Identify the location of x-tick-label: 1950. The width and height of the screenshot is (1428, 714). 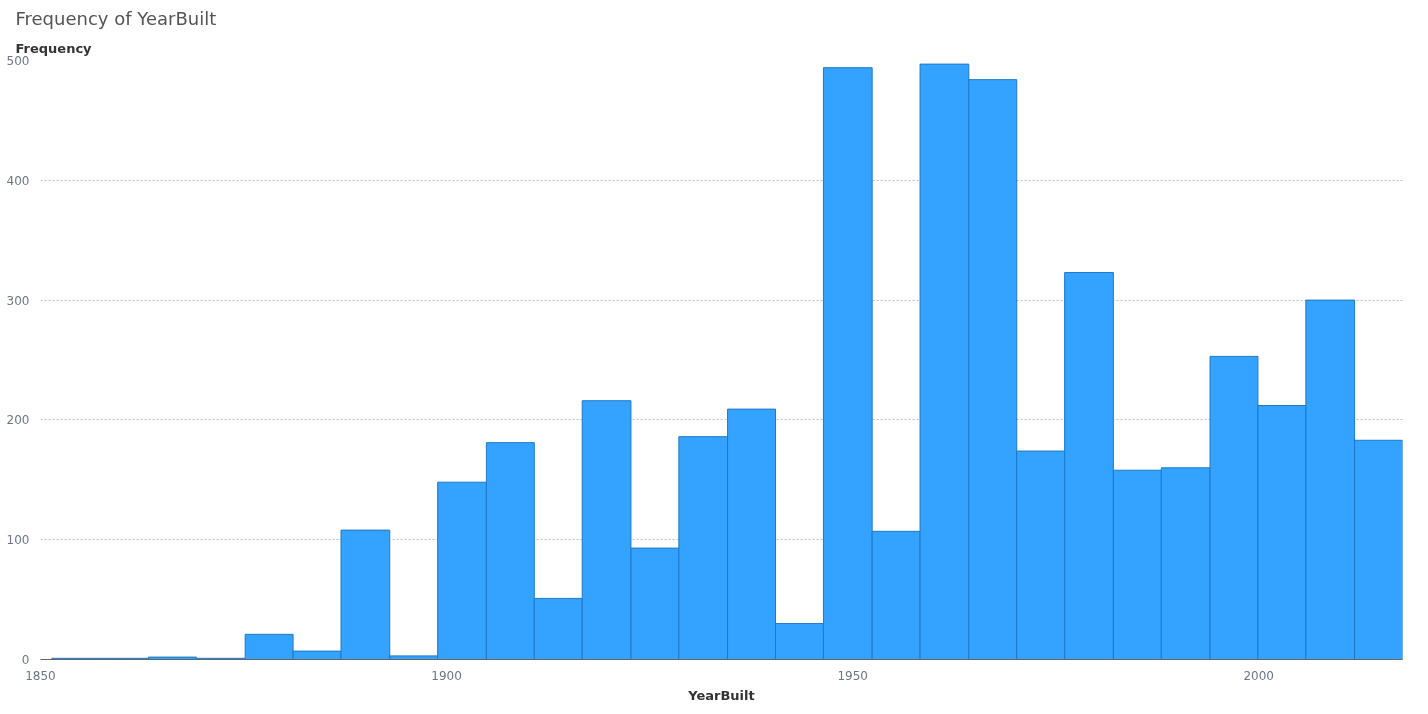
(852, 675).